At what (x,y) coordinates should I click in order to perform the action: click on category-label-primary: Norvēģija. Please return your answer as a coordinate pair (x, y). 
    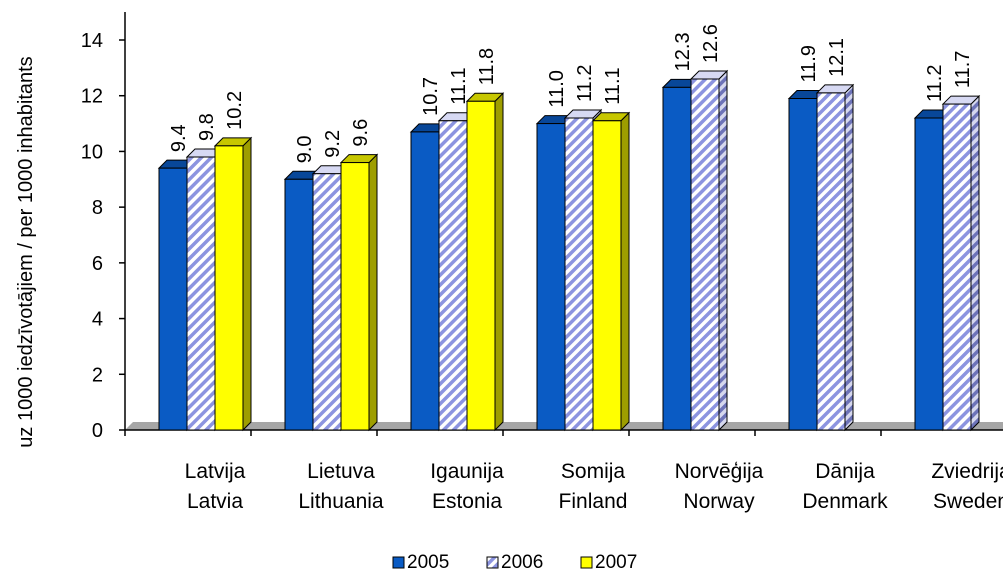
    Looking at the image, I should click on (719, 471).